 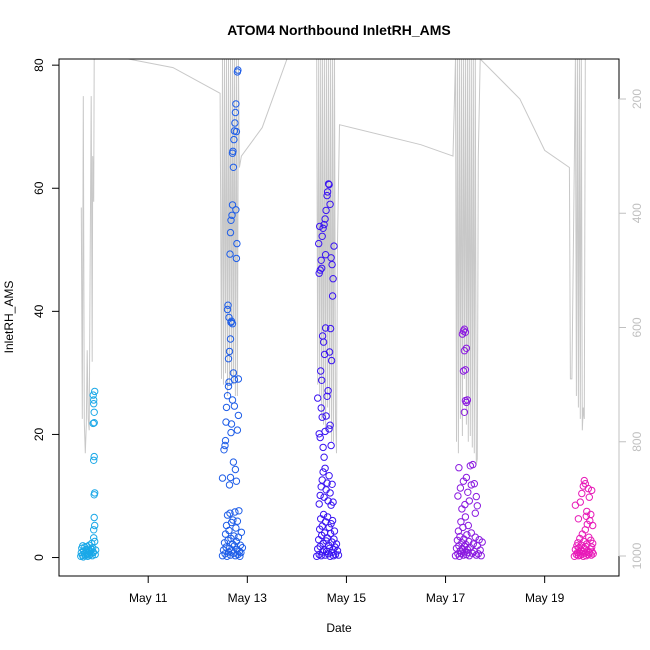 I want to click on x-tick-label: May 17, so click(x=446, y=598).